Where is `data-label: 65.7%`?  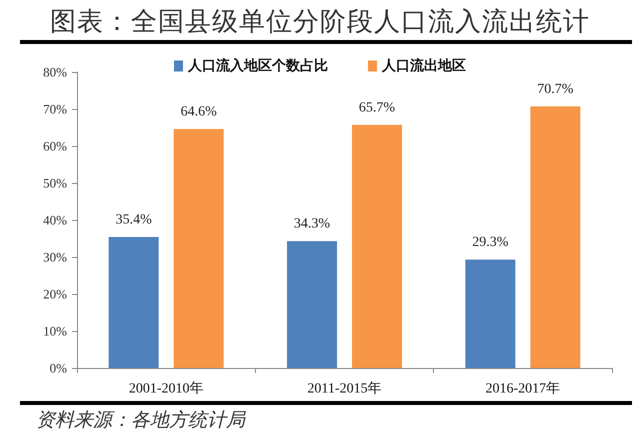 data-label: 65.7% is located at coordinates (377, 108).